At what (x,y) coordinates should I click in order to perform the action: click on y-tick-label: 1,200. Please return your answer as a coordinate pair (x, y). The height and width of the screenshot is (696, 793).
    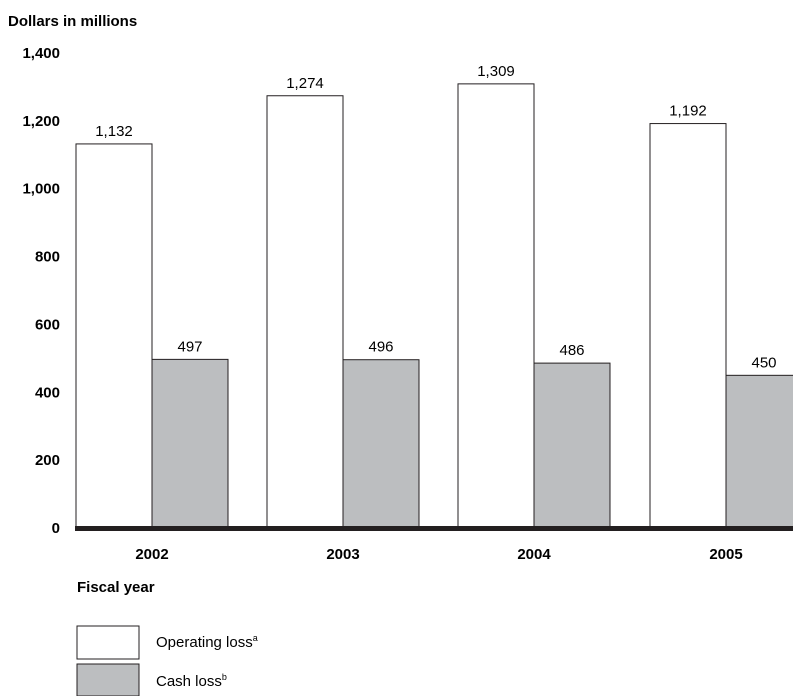
    Looking at the image, I should click on (41, 121).